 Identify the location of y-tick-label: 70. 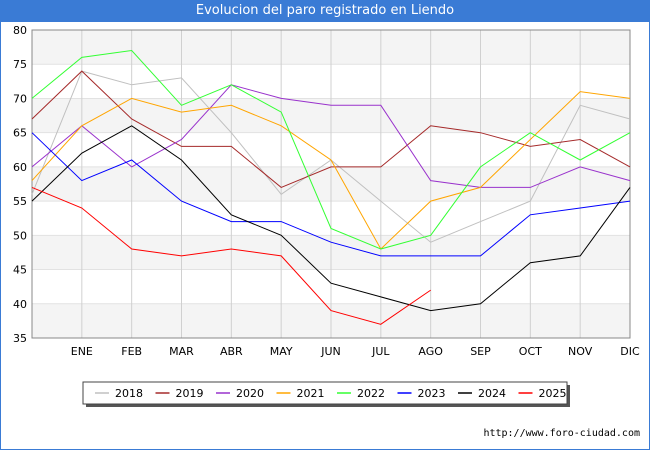
(20, 98).